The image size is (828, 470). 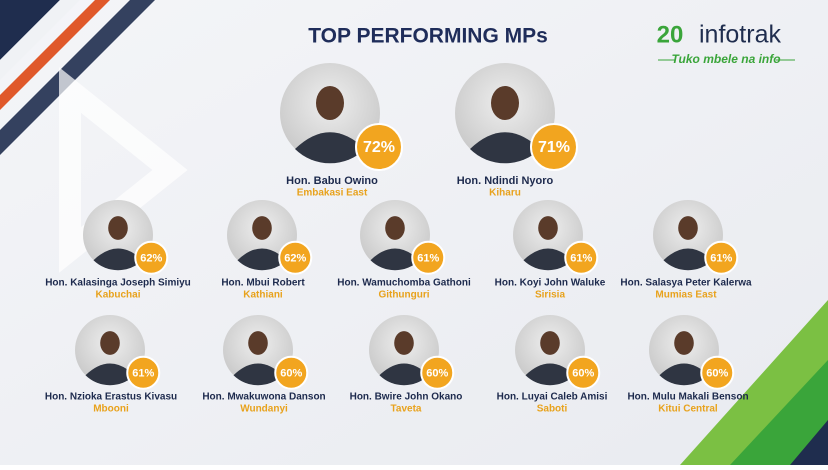 What do you see at coordinates (688, 409) in the screenshot?
I see `constituency: Kitui Central` at bounding box center [688, 409].